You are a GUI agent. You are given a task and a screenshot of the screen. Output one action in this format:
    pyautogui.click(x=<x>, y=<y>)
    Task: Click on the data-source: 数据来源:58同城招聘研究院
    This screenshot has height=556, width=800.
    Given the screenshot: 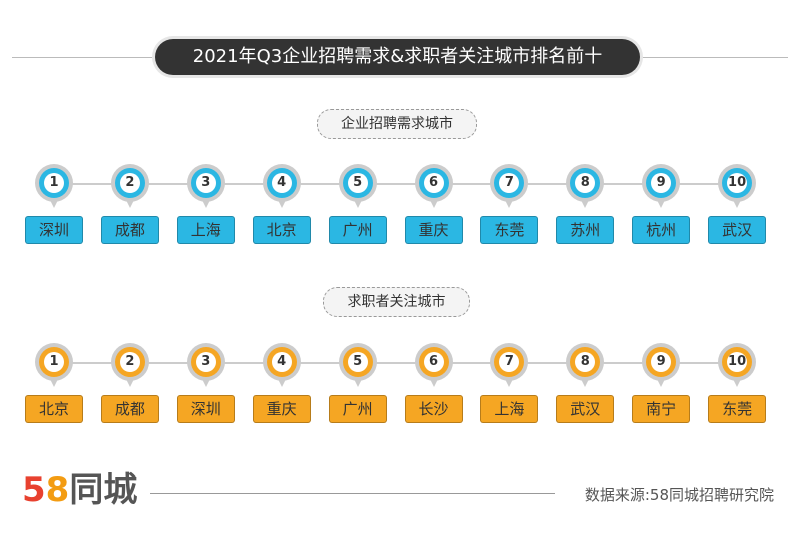 What is the action you would take?
    pyautogui.click(x=679, y=495)
    